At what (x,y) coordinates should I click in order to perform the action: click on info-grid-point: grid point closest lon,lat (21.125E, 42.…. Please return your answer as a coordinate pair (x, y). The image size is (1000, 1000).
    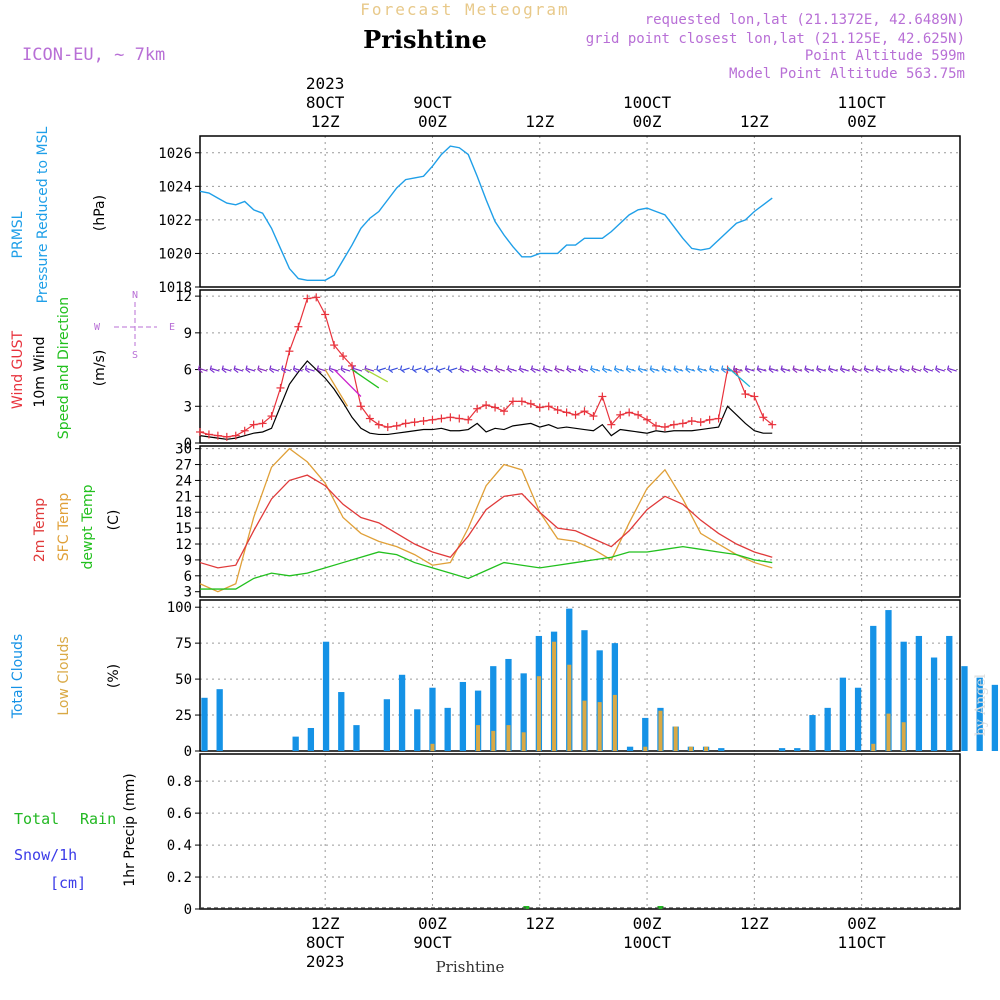
    Looking at the image, I should click on (775, 39).